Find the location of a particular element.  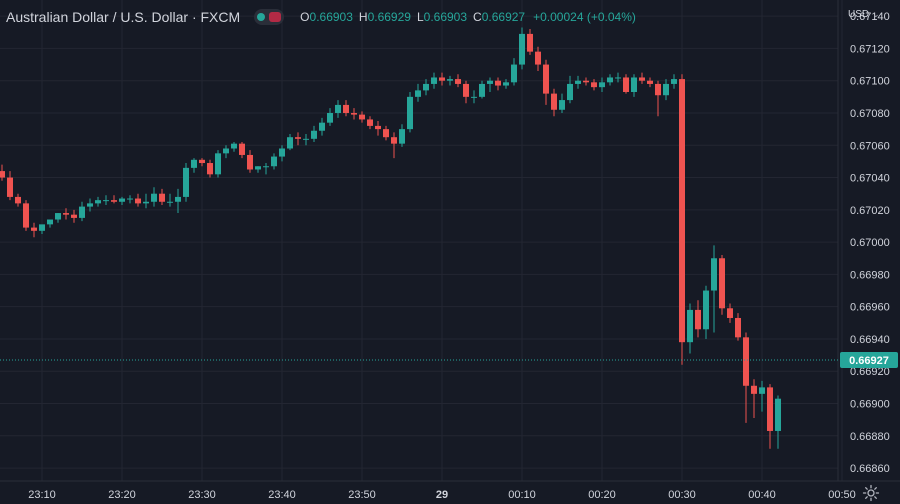

price-tick-label: 0.66960 is located at coordinates (870, 308).